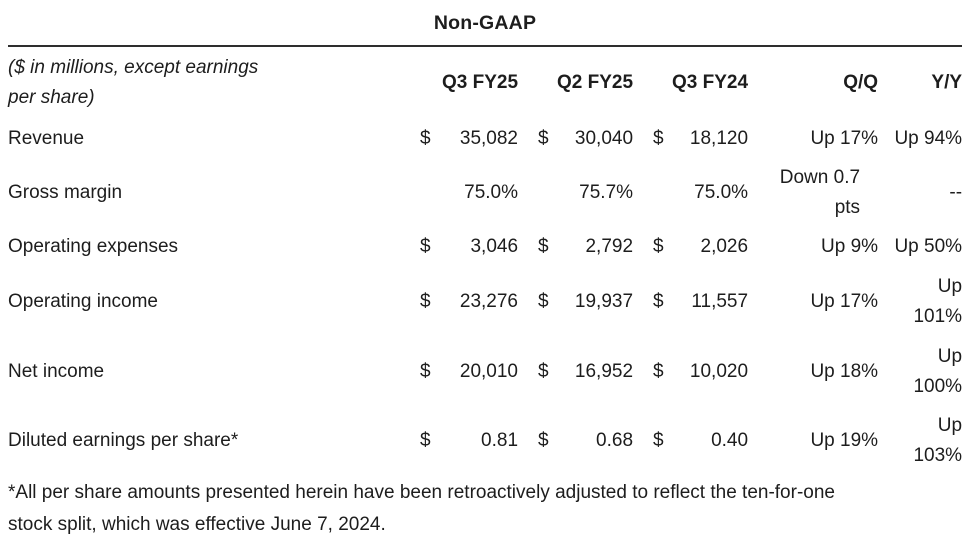 This screenshot has height=546, width=972. Describe the element at coordinates (123, 440) in the screenshot. I see `row-label: Diluted earnings per share*` at that location.